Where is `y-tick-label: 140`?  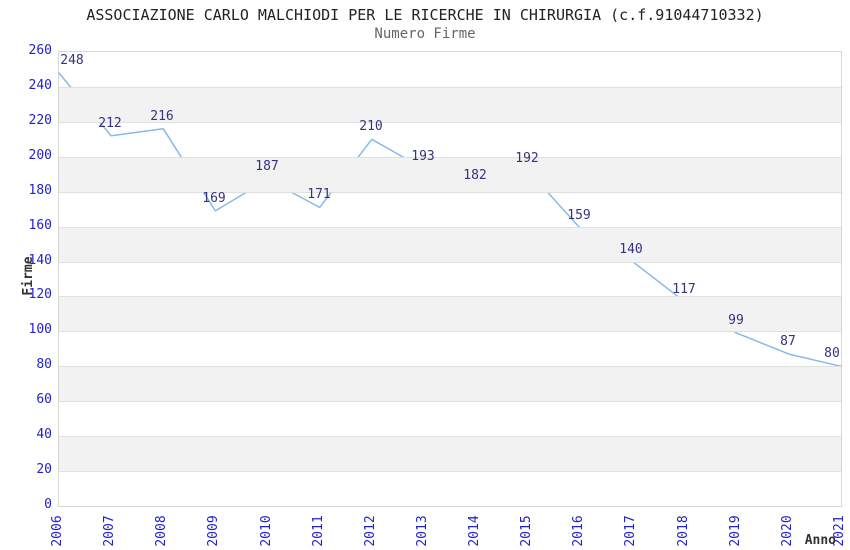 y-tick-label: 140 is located at coordinates (40, 260).